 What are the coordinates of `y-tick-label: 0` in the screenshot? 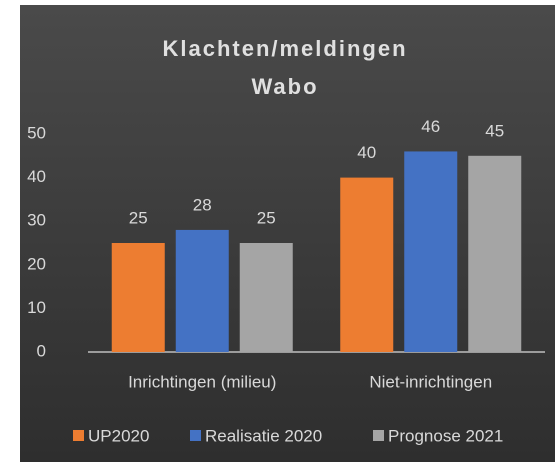 It's located at (41, 350).